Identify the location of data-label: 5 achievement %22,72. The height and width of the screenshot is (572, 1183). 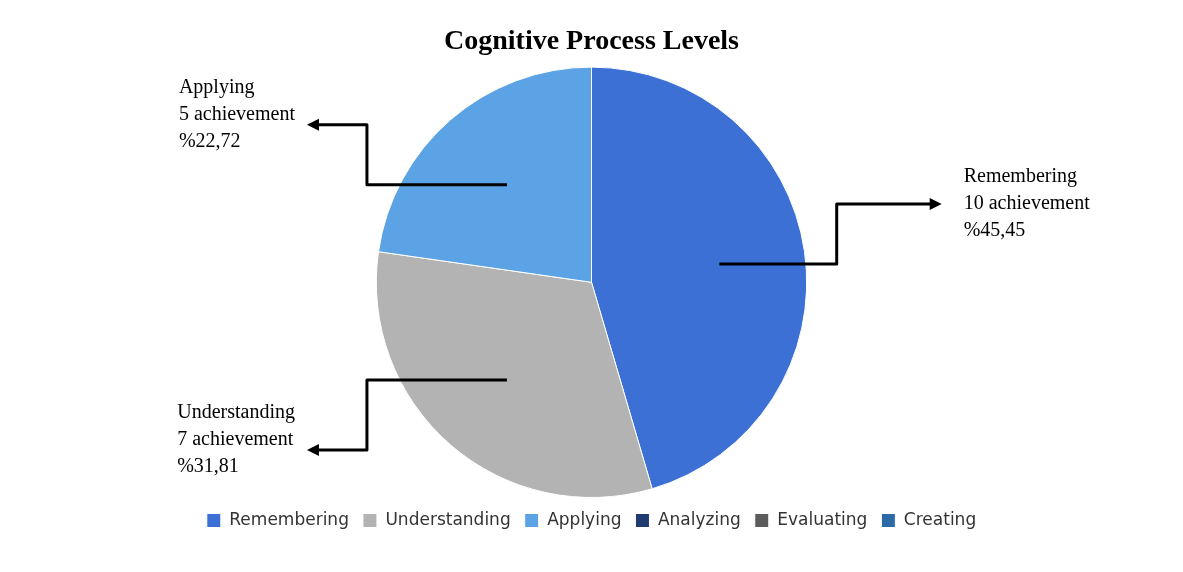
(237, 126).